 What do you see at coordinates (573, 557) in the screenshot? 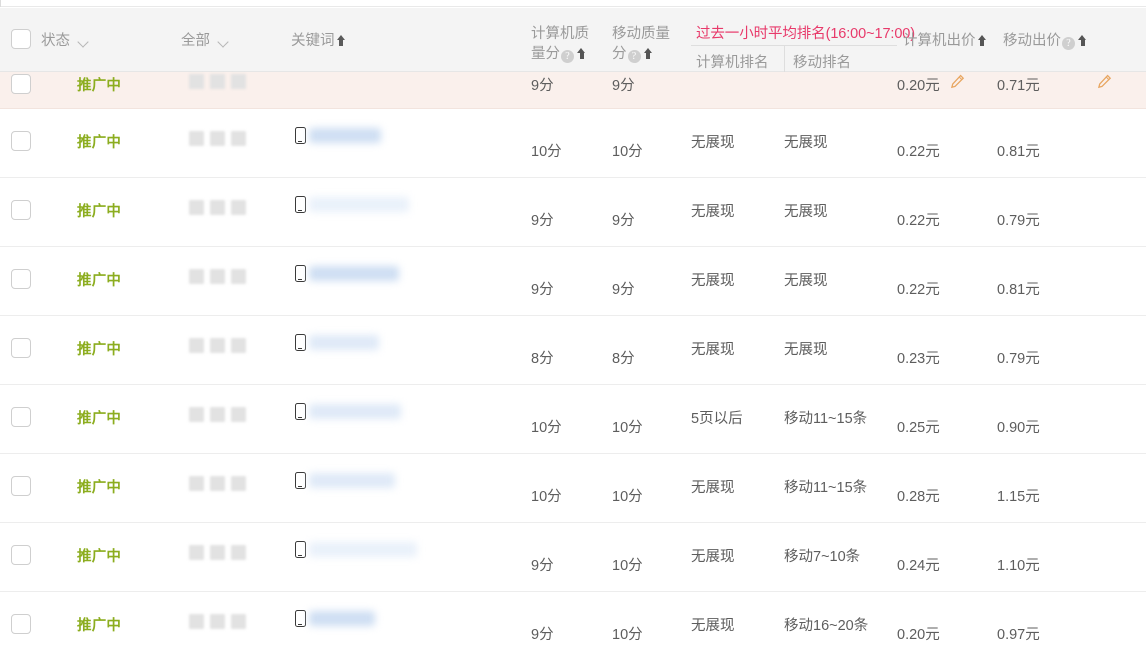
I see `table-row: 推广中 9分 10分 无展现 移动7~10条 0.24元 1.10元` at bounding box center [573, 557].